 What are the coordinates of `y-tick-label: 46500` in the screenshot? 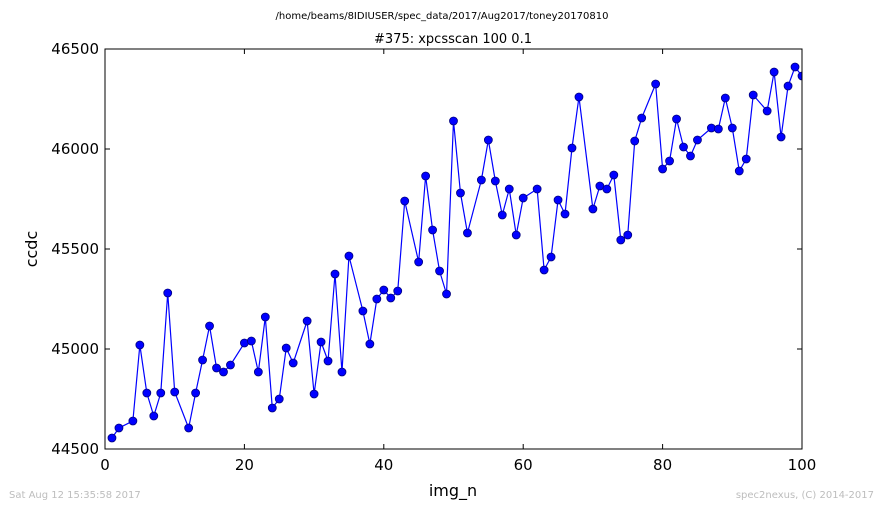 It's located at (75, 49).